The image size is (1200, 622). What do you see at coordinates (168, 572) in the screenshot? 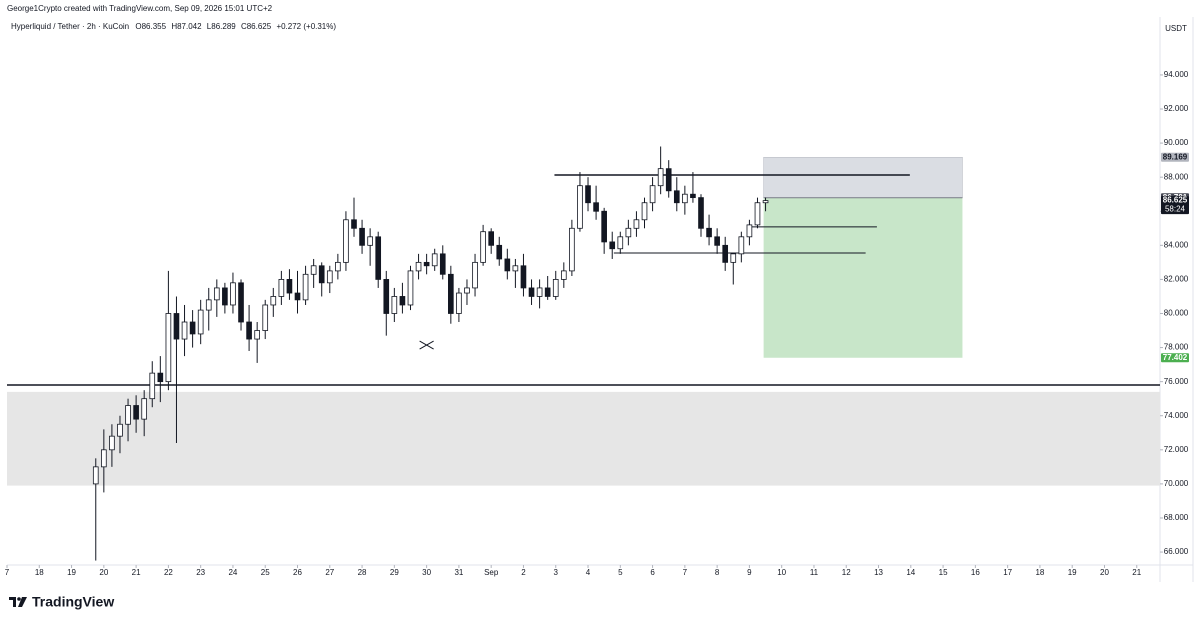
I see `x-tick-label: 22` at bounding box center [168, 572].